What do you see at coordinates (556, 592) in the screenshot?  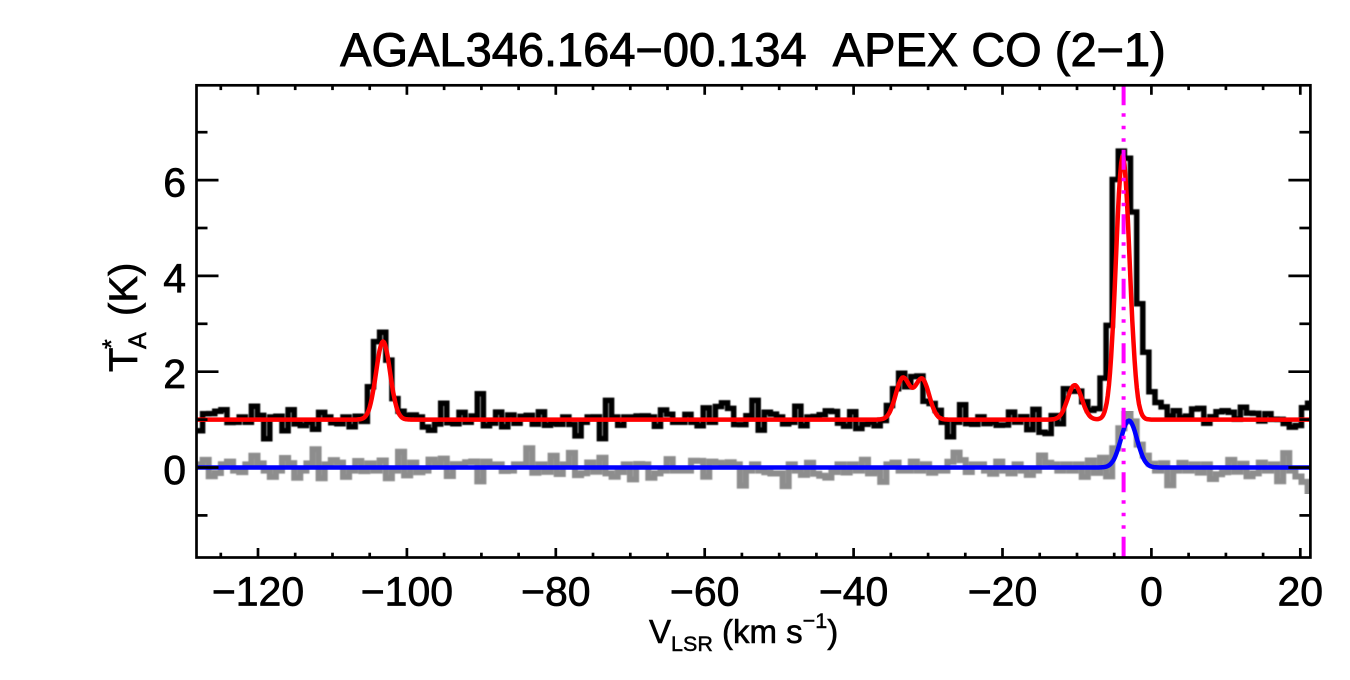 I see `svg-text: −80` at bounding box center [556, 592].